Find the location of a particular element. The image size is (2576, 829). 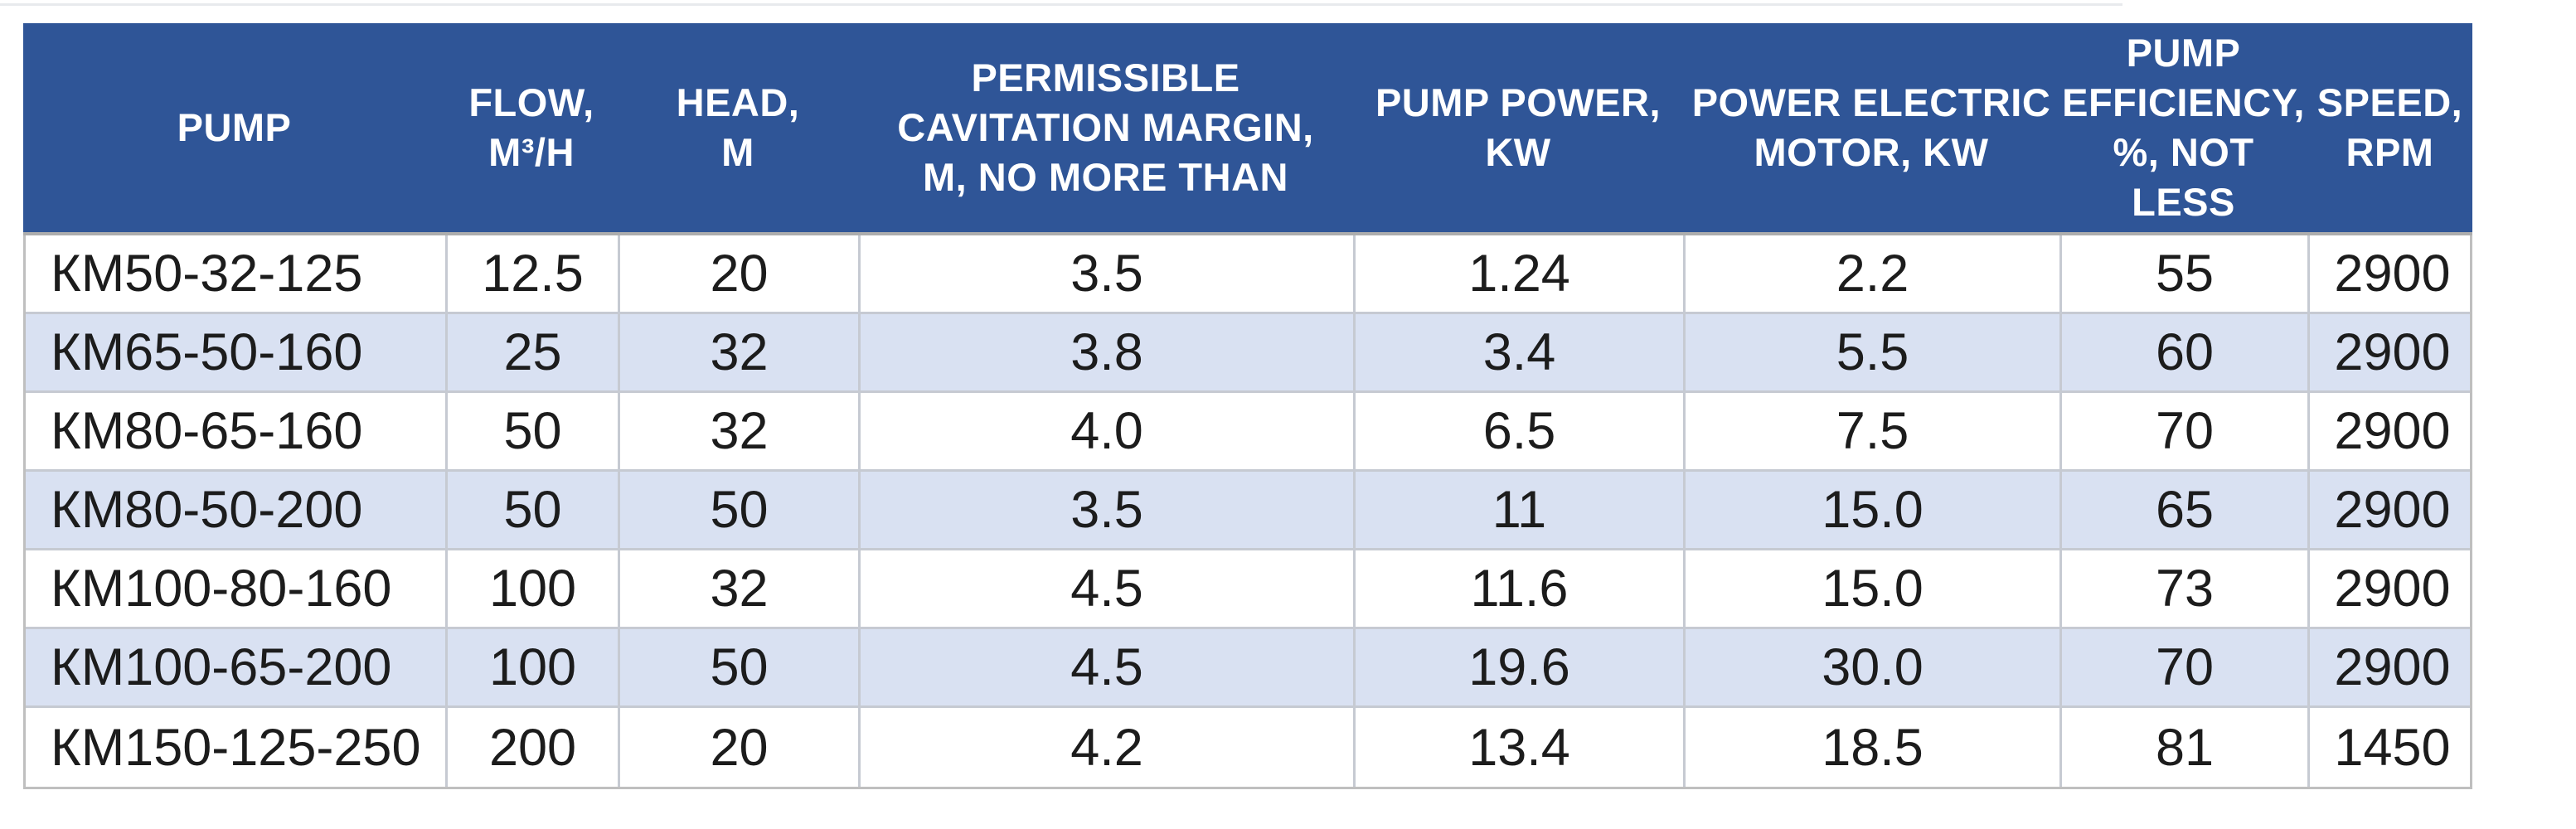

table-row: КМ50-32-125 12.5 20 3.5 1.24 2.2 55 2900 is located at coordinates (1248, 274).